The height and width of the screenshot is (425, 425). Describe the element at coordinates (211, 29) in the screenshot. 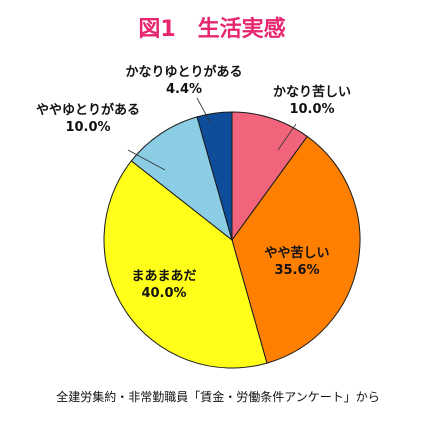

I see `chart-title: 図1 生活実感` at that location.